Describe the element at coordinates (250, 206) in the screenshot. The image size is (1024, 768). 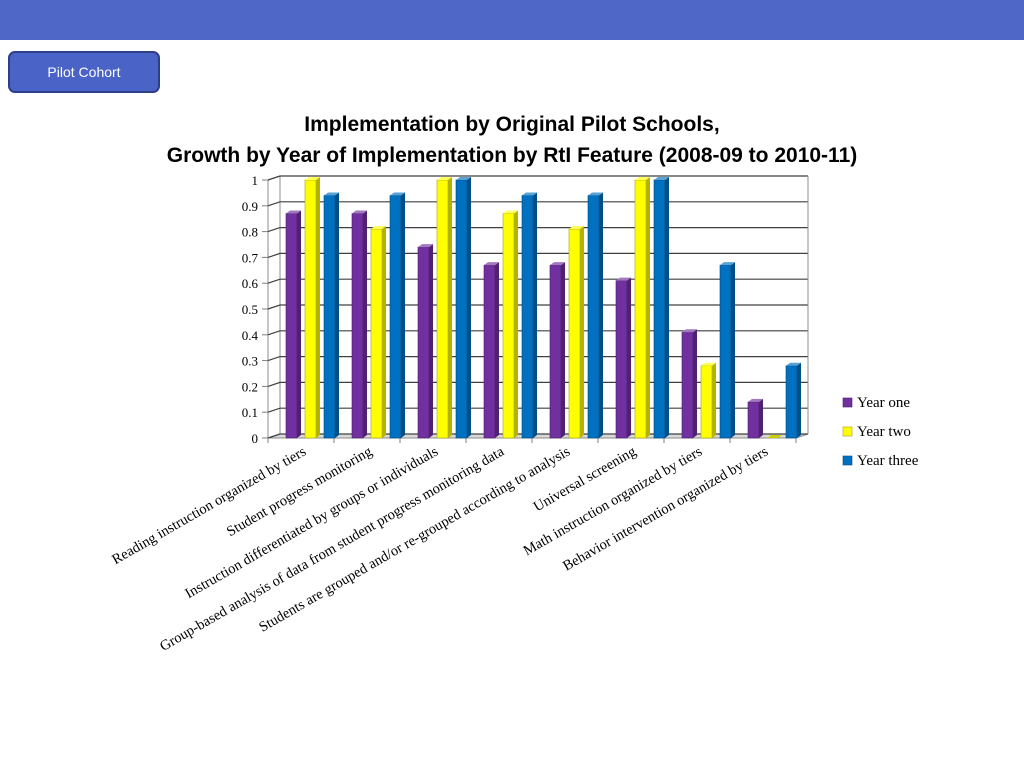
I see `y-tick-label: 0.9` at that location.